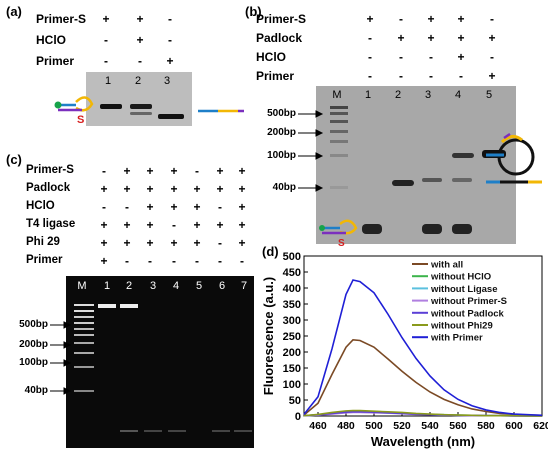  Describe the element at coordinates (221, 111) in the screenshot. I see `primer-duplex-icon` at that location.